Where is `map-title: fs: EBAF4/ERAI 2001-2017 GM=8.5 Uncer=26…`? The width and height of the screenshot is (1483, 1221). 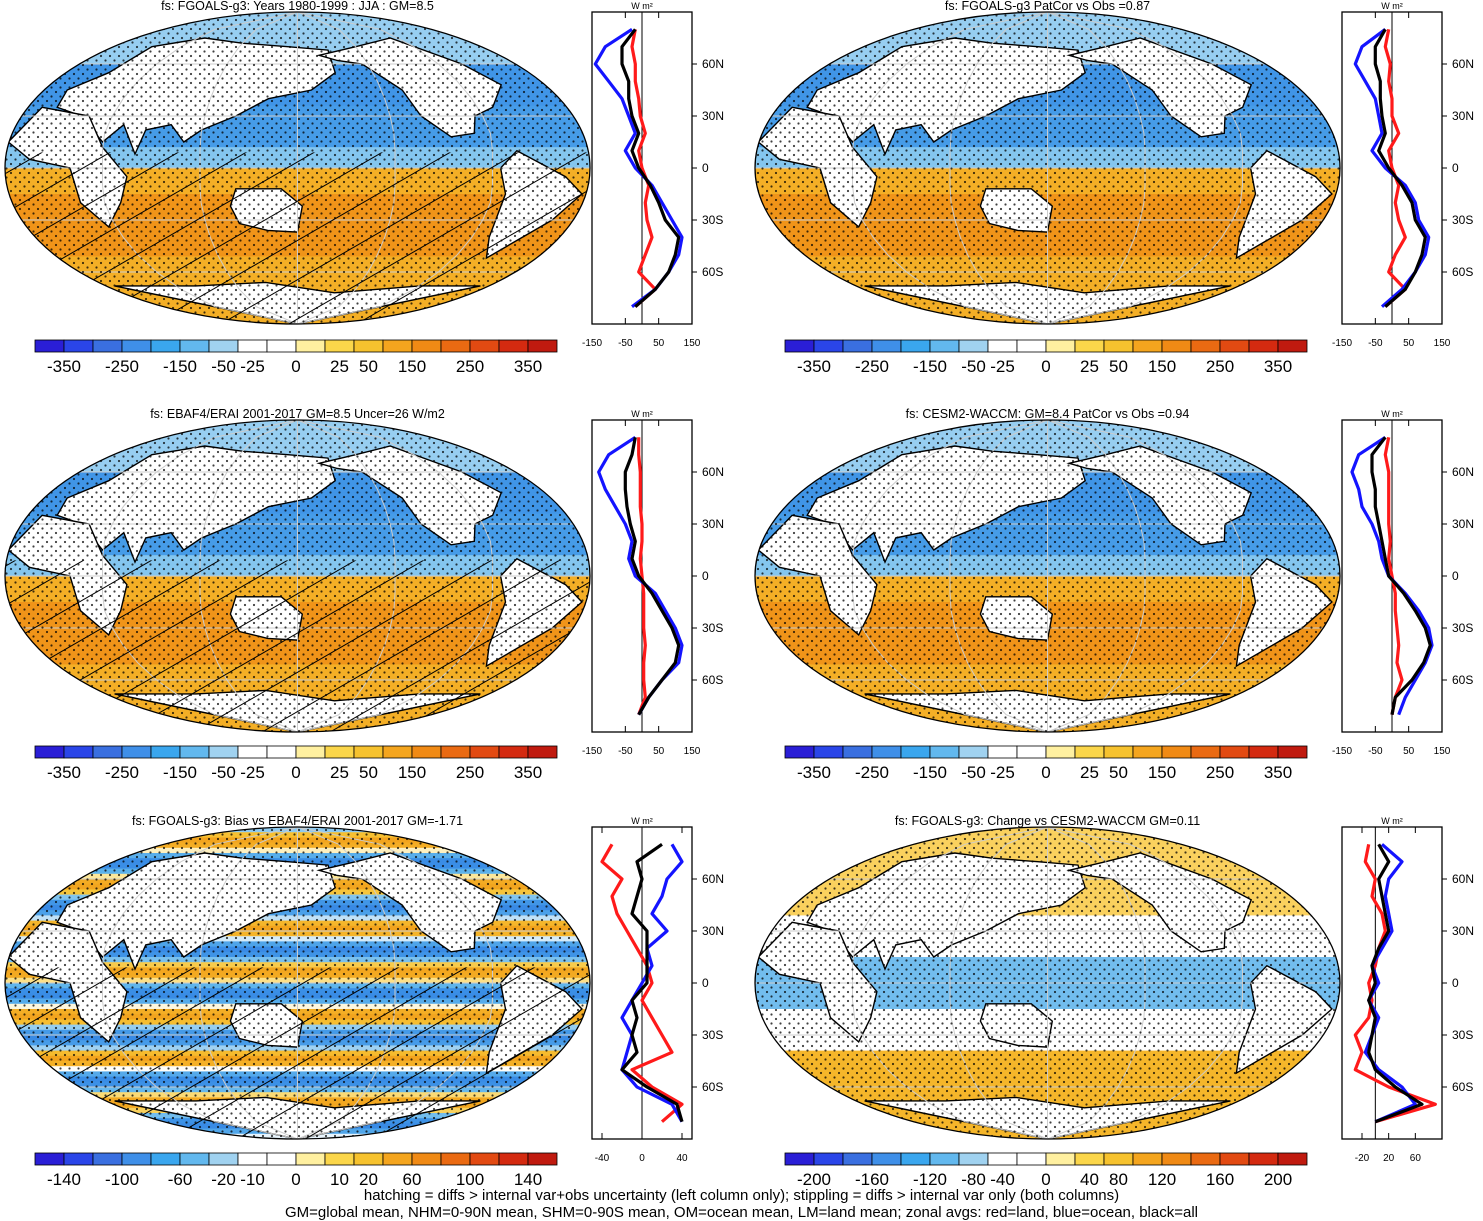
map-title: fs: EBAF4/ERAI 2001-2017 GM=8.5 Uncer=26… is located at coordinates (297, 414).